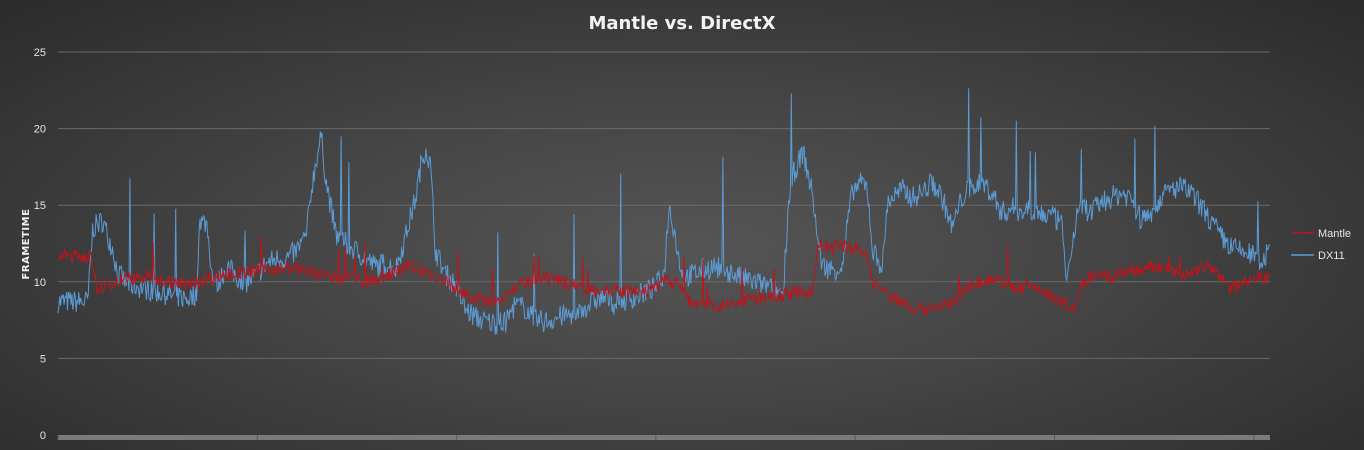 This screenshot has height=450, width=1364. What do you see at coordinates (1331, 256) in the screenshot?
I see `legend-label-dx11: DX11` at bounding box center [1331, 256].